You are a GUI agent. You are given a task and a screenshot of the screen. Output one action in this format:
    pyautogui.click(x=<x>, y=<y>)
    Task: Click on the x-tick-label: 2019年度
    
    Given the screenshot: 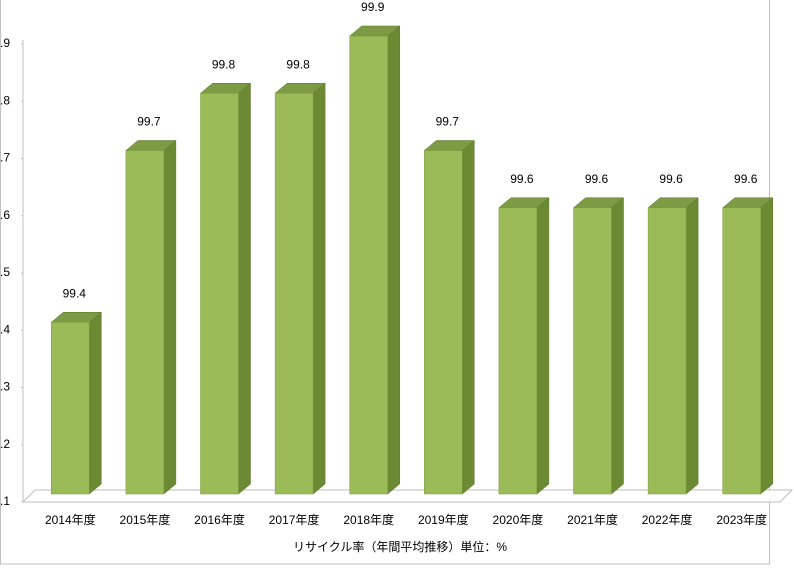 What is the action you would take?
    pyautogui.click(x=443, y=519)
    